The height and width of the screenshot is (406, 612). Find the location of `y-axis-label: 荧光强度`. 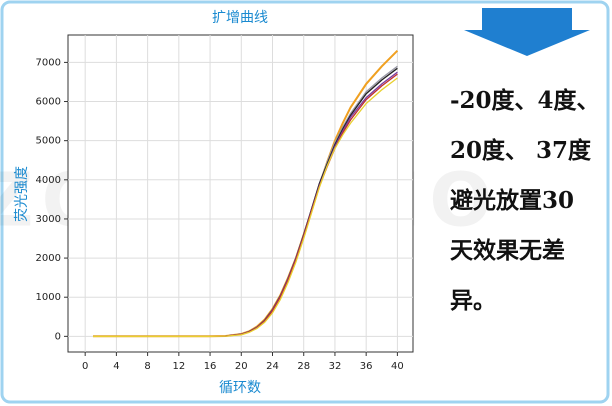

y-axis-label: 荧光强度 is located at coordinates (21, 194).